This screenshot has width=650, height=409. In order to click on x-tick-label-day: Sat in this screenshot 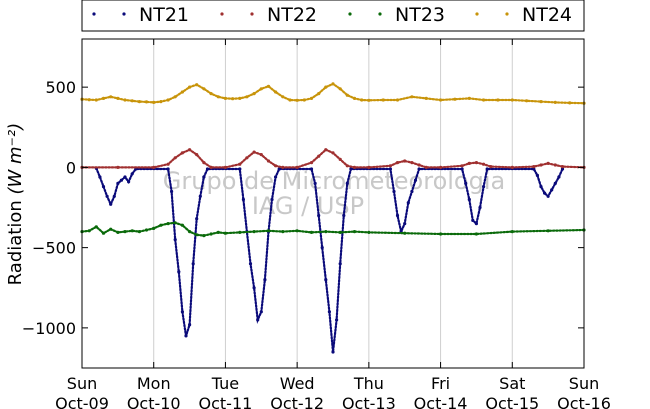, I will do `click(512, 383)`.